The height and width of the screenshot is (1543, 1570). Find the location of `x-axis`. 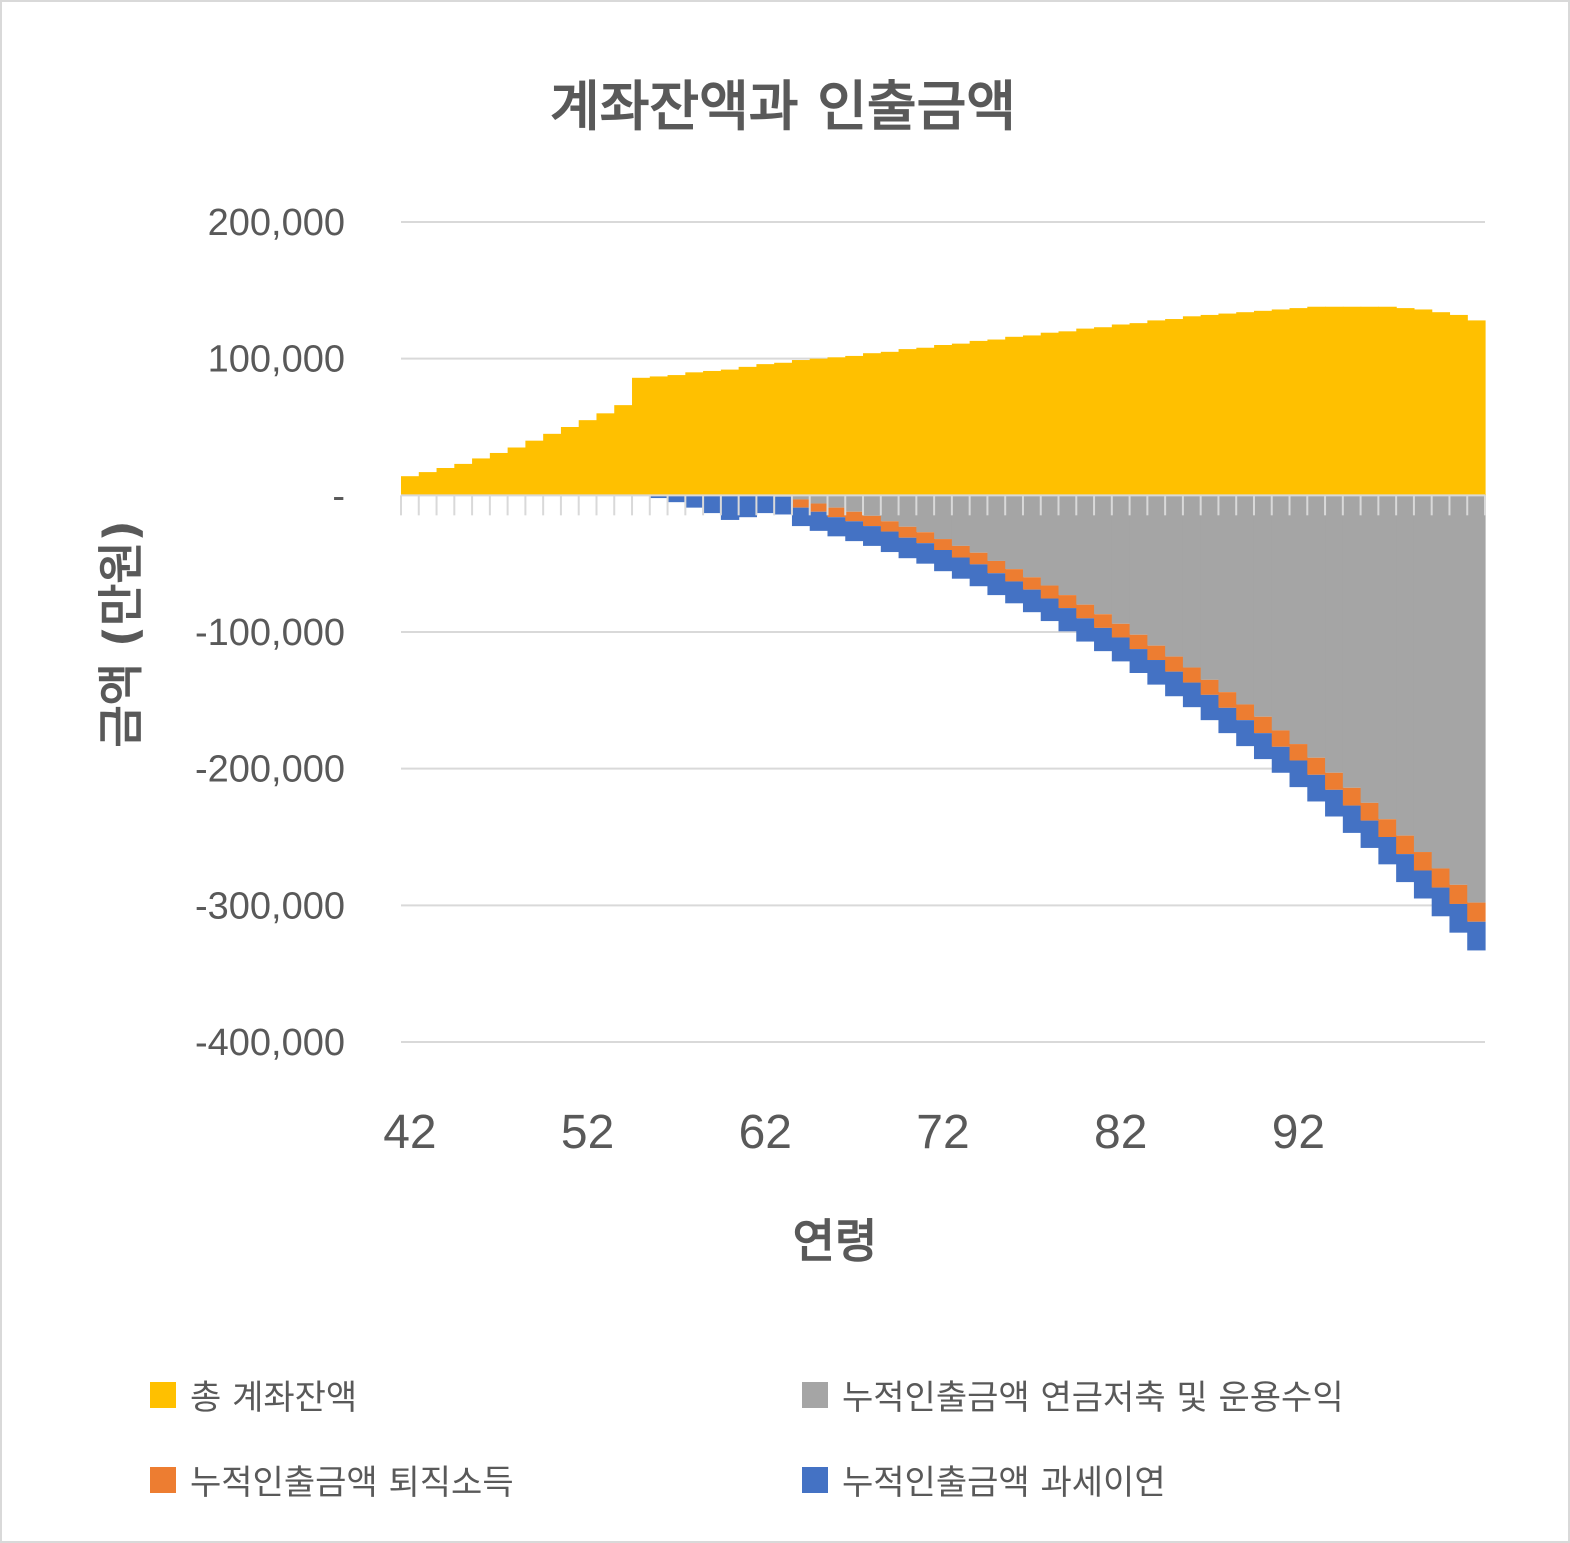

x-axis is located at coordinates (943, 505).